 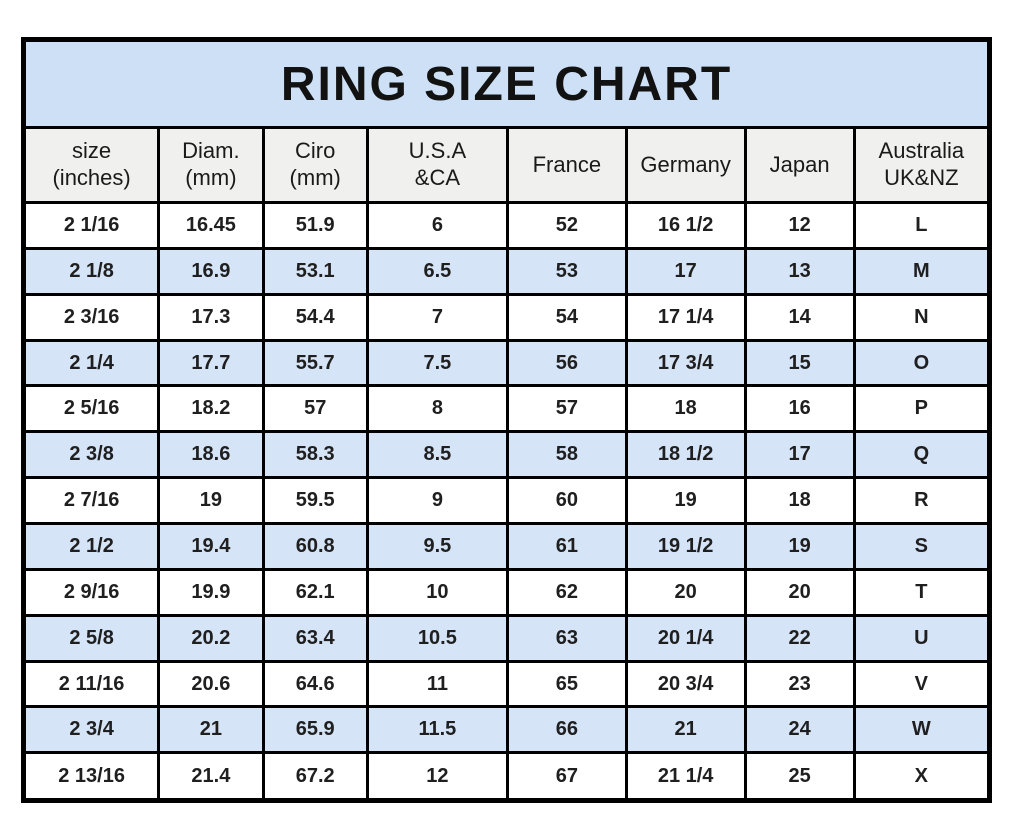 I want to click on table-cell: 9.5, so click(x=437, y=546).